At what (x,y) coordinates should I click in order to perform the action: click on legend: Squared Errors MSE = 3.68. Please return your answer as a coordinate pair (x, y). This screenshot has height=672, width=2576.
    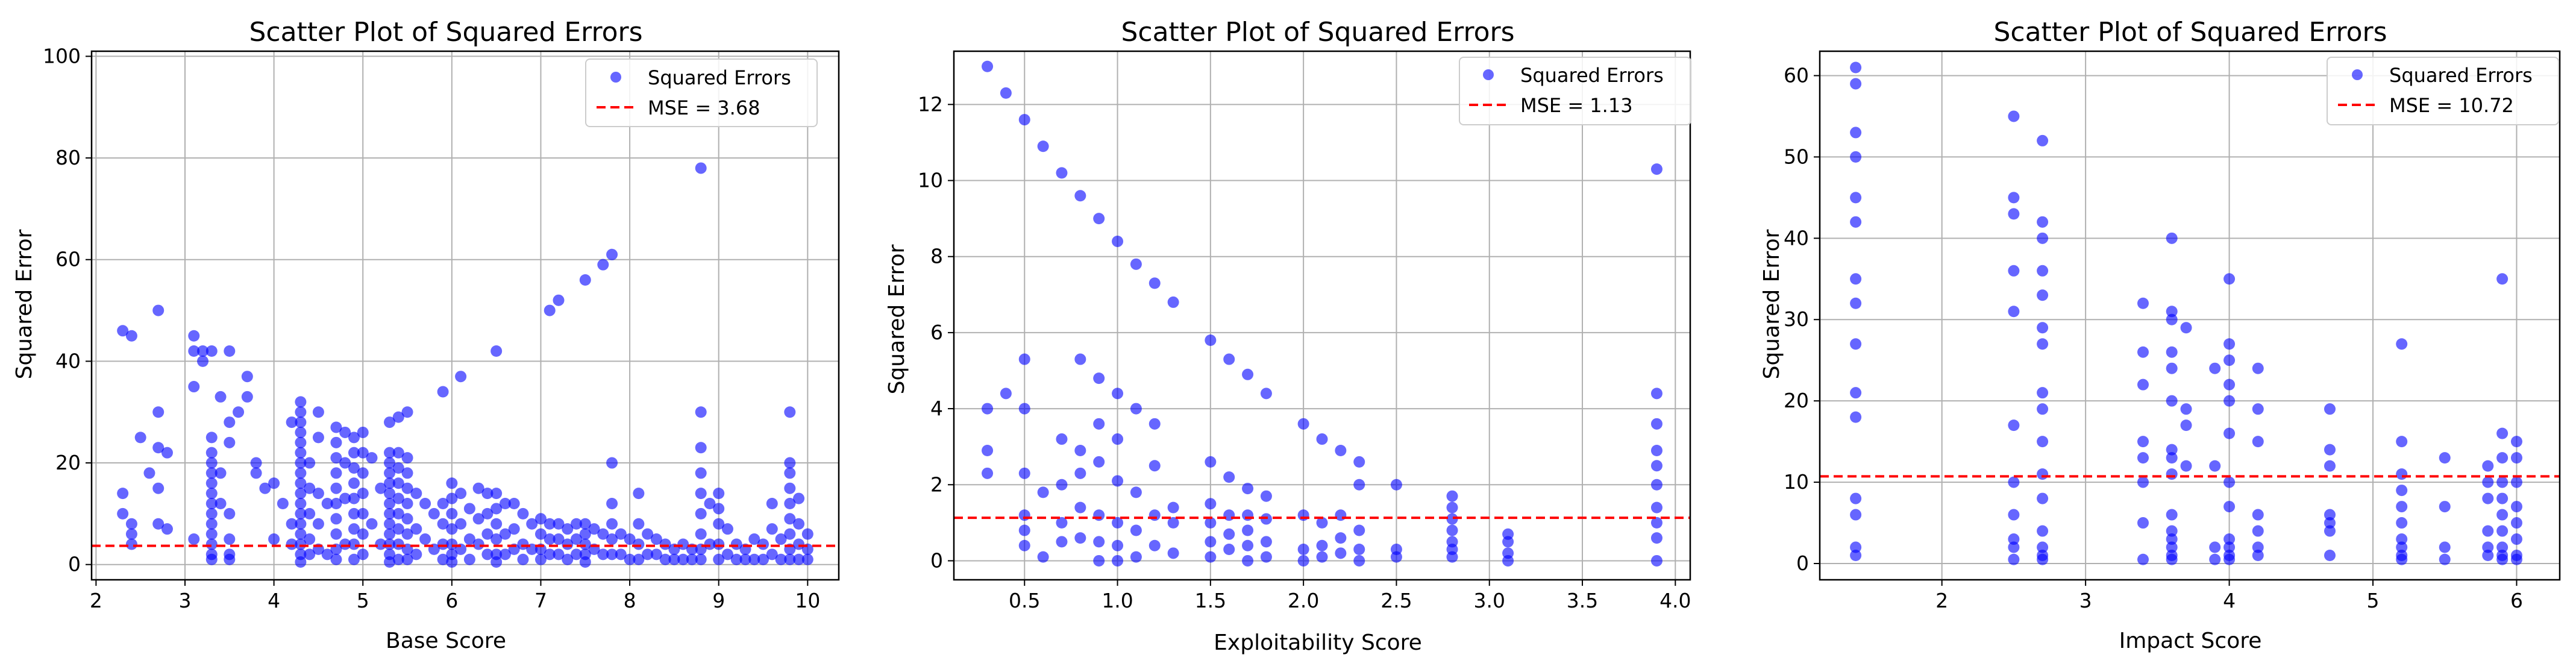
    Looking at the image, I should click on (701, 92).